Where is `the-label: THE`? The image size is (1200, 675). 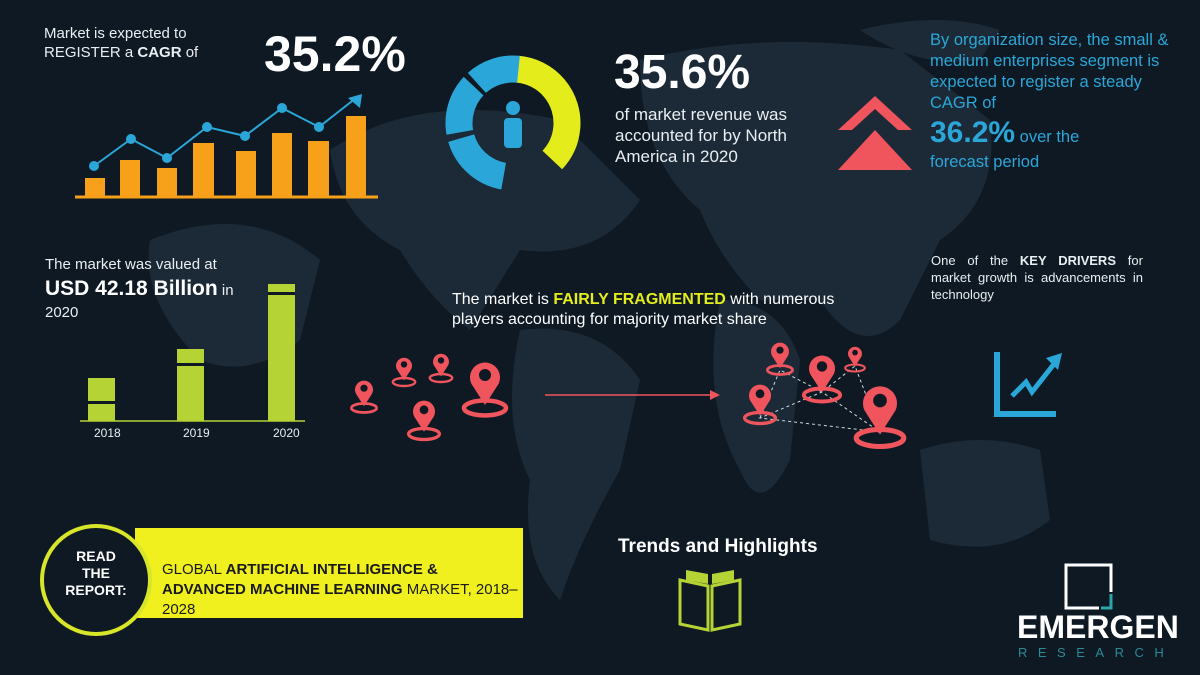 the-label: THE is located at coordinates (96, 573).